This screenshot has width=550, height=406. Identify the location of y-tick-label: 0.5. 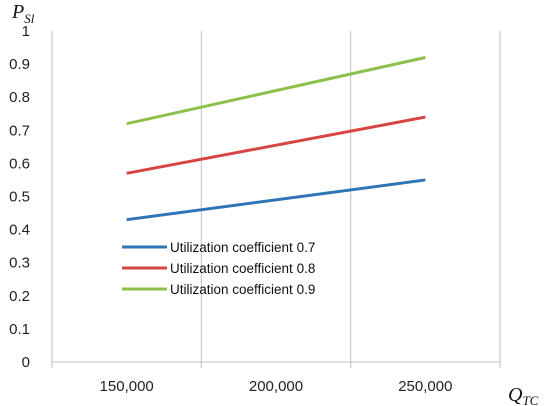
(19, 197).